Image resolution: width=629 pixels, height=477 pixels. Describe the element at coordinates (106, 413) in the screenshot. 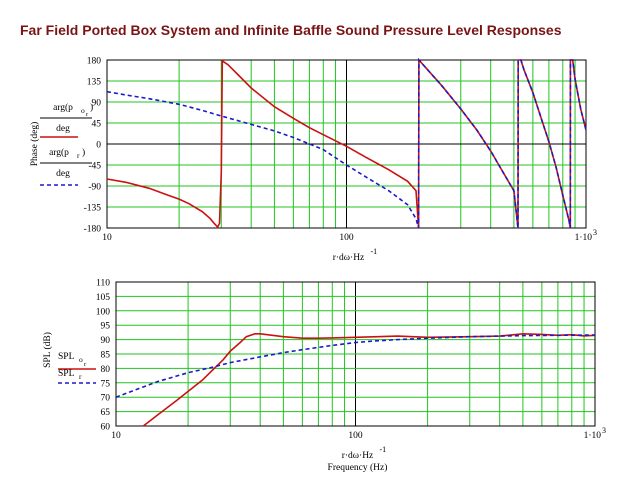

I see `spl-ytick-label: 65` at that location.